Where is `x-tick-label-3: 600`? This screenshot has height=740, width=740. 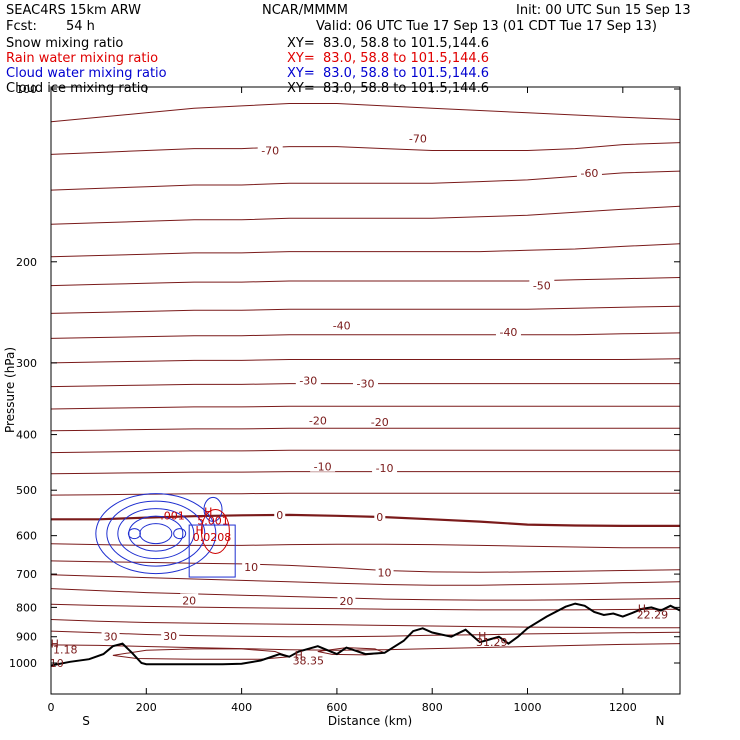
x-tick-label-3: 600 is located at coordinates (336, 707).